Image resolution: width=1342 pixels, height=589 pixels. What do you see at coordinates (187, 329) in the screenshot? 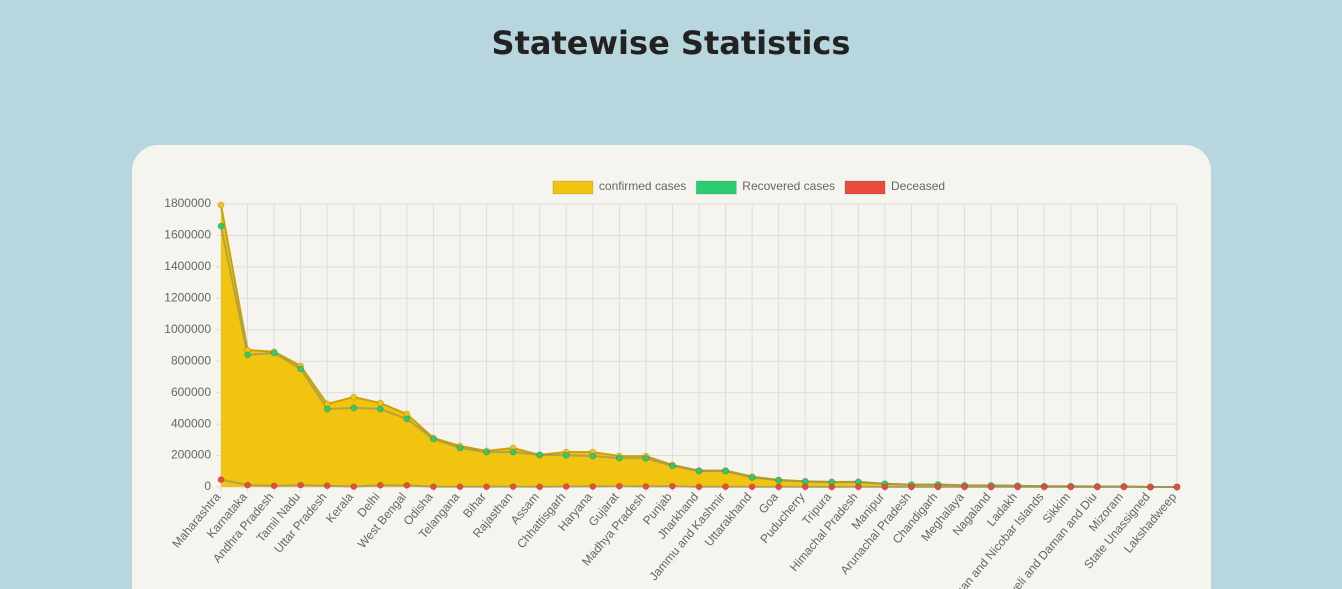
I see `y-tick-label: 1000000` at bounding box center [187, 329].